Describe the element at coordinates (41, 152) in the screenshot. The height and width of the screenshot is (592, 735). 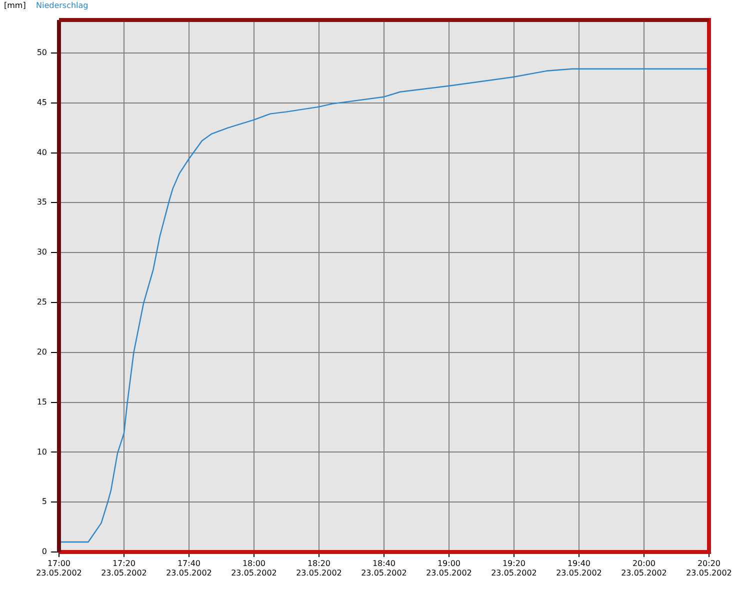
I see `y-tick-label: 40` at that location.